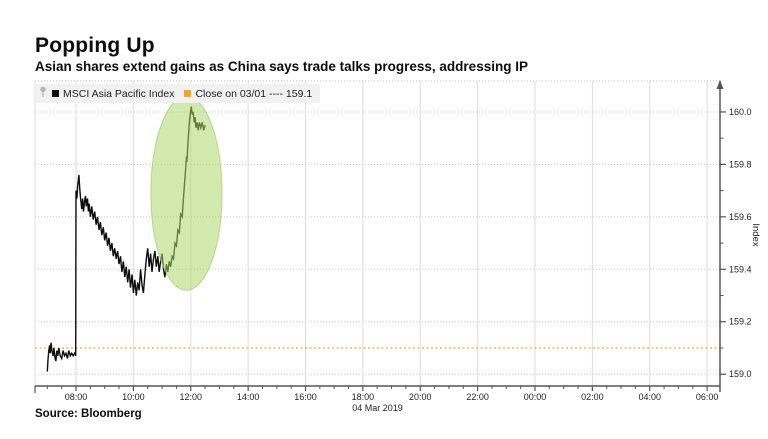  I want to click on x-tick-label: 22:00, so click(477, 397).